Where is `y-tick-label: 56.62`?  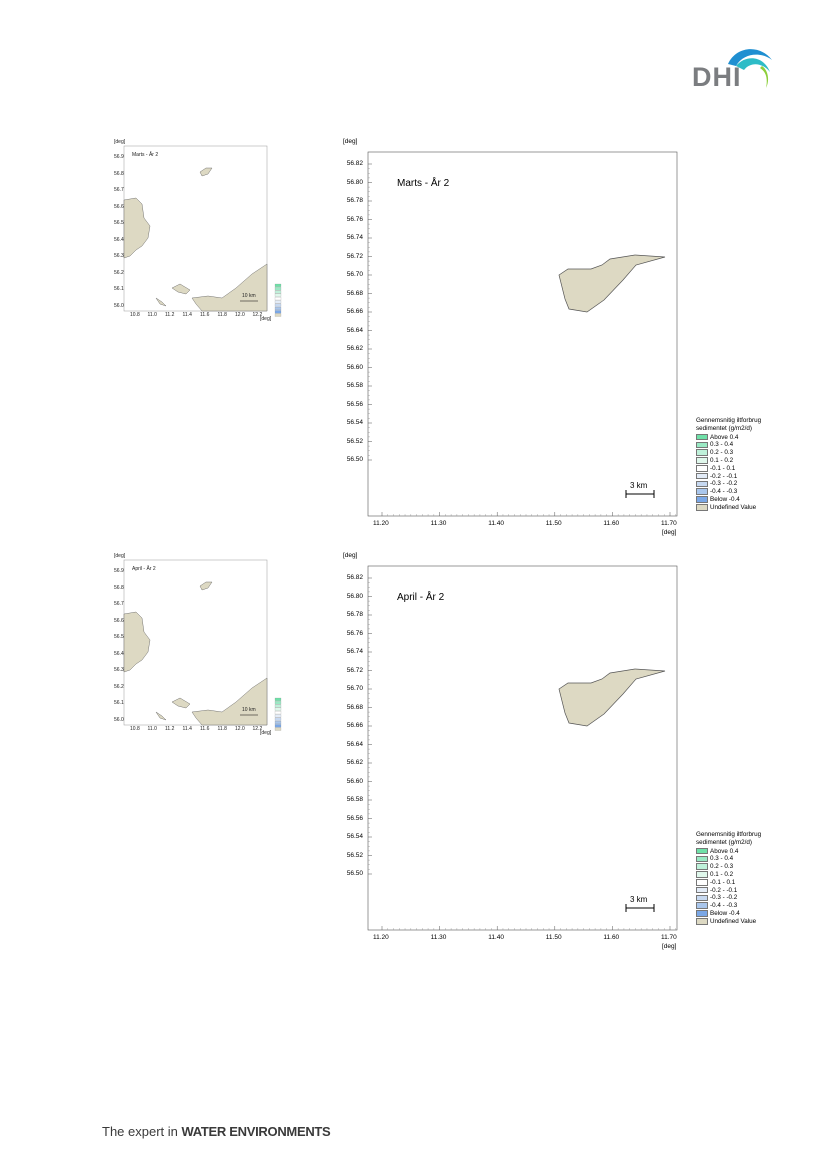
y-tick-label: 56.62 is located at coordinates (354, 348).